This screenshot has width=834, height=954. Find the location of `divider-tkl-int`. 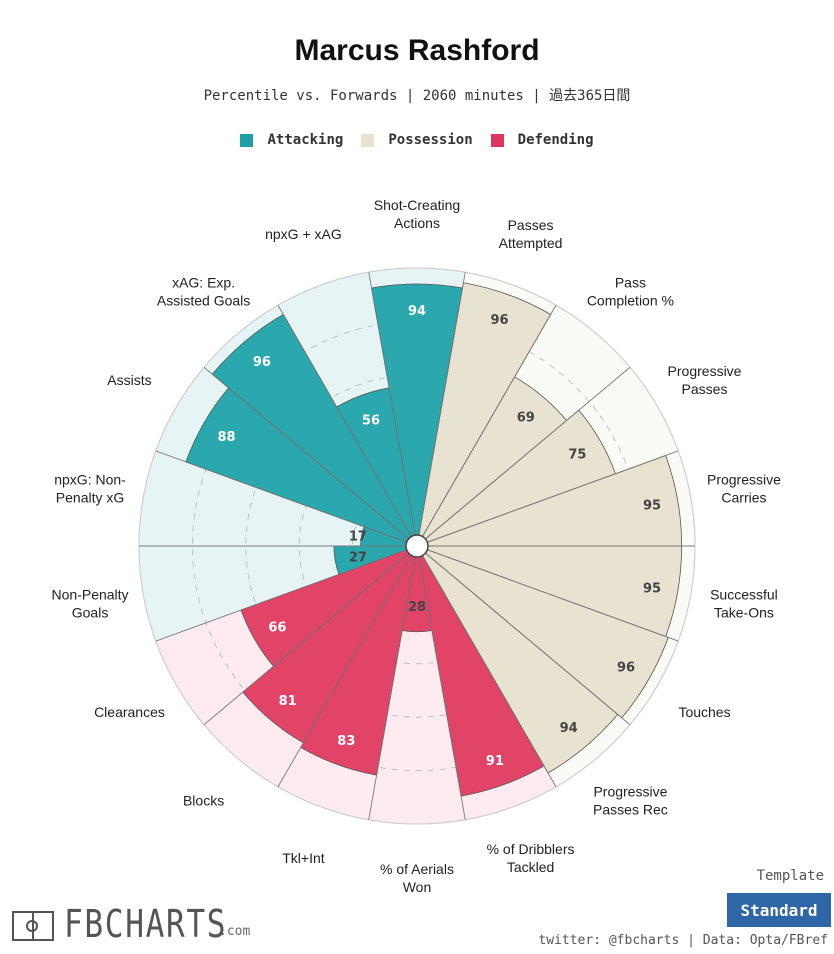

divider-tkl-int is located at coordinates (392, 688).